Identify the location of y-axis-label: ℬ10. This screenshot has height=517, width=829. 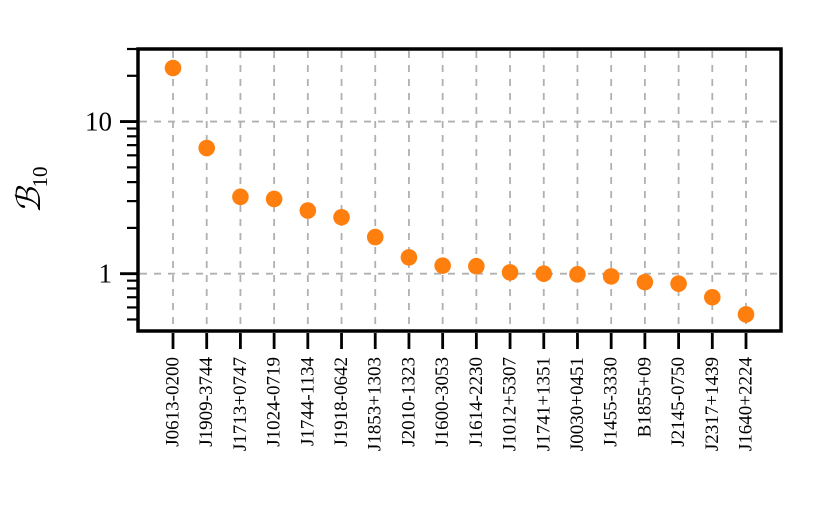
(32, 190).